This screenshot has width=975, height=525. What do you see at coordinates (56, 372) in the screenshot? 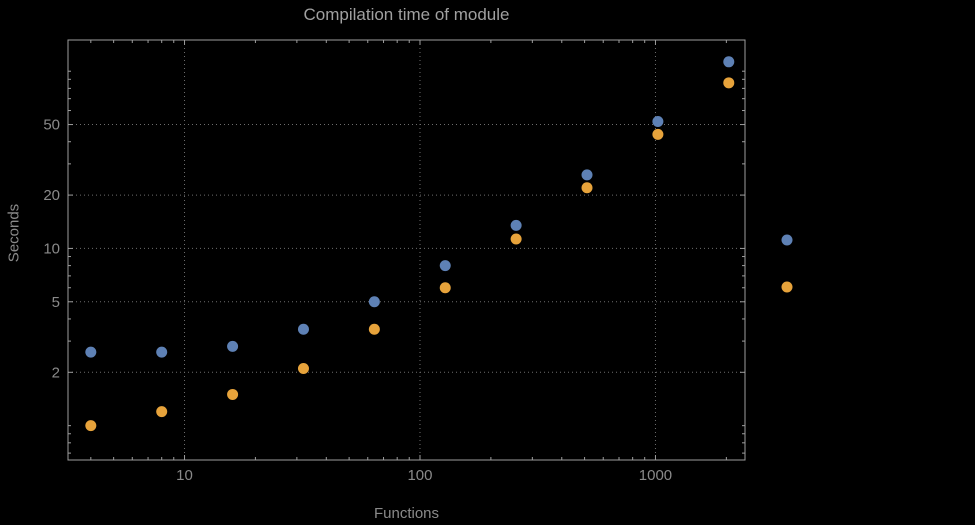
I see `y-tick-label: 2` at bounding box center [56, 372].